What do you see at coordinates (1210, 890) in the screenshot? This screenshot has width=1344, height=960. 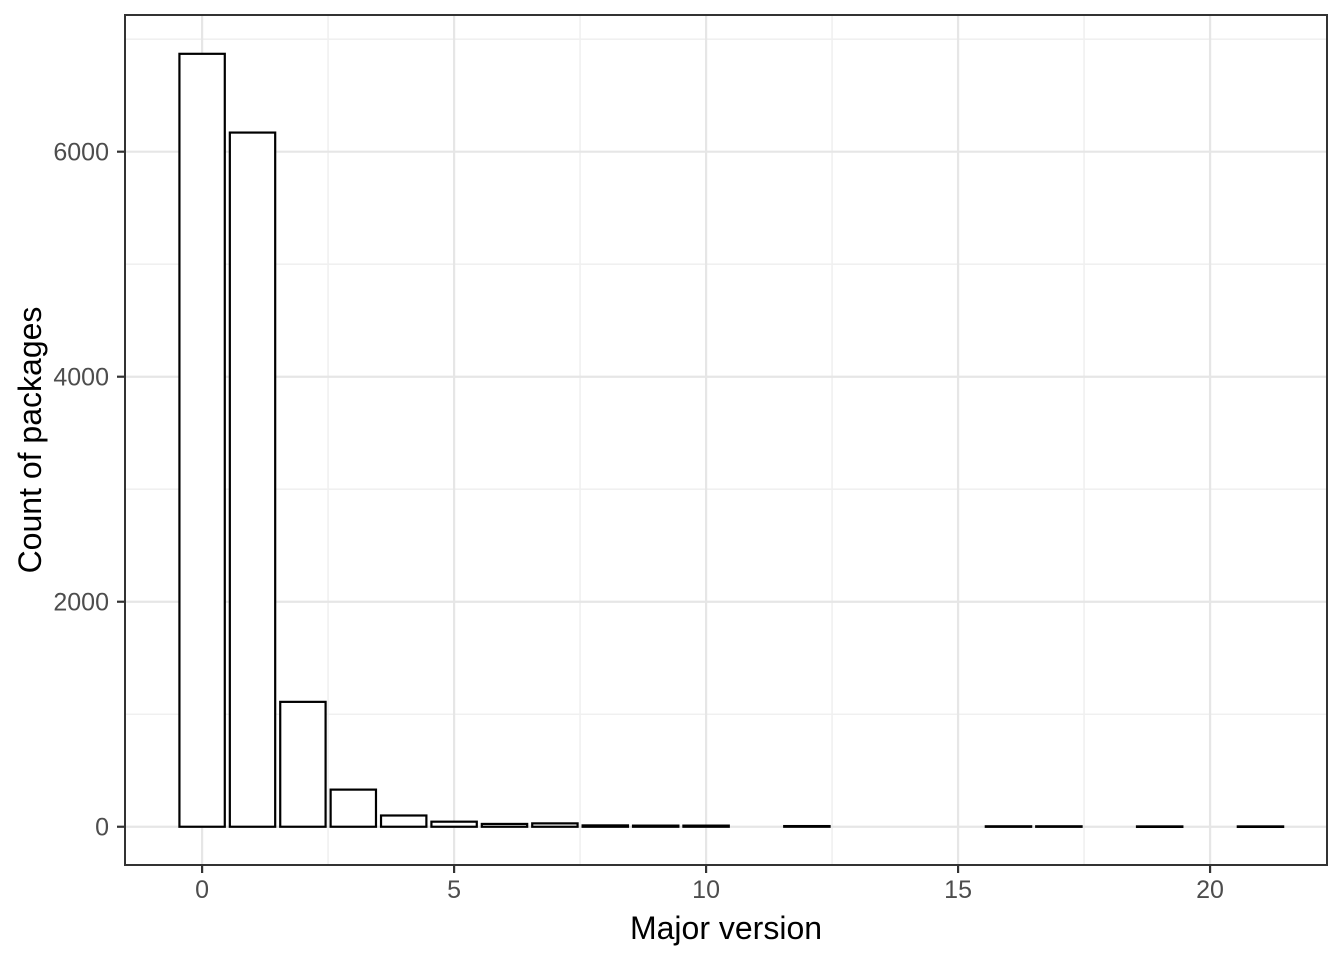 I see `x-tick-label: 20` at bounding box center [1210, 890].